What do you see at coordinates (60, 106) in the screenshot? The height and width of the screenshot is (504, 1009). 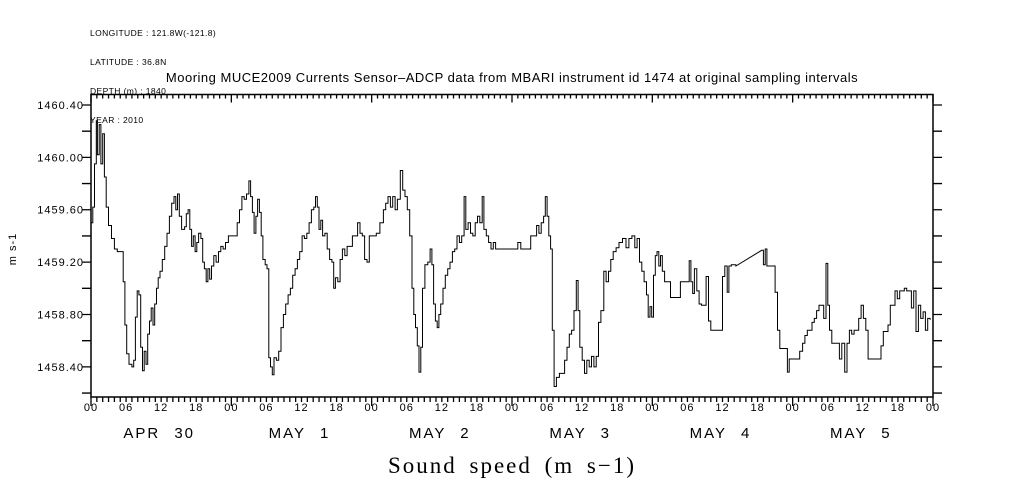 I see `y-tick-label: 1460.40` at bounding box center [60, 106].